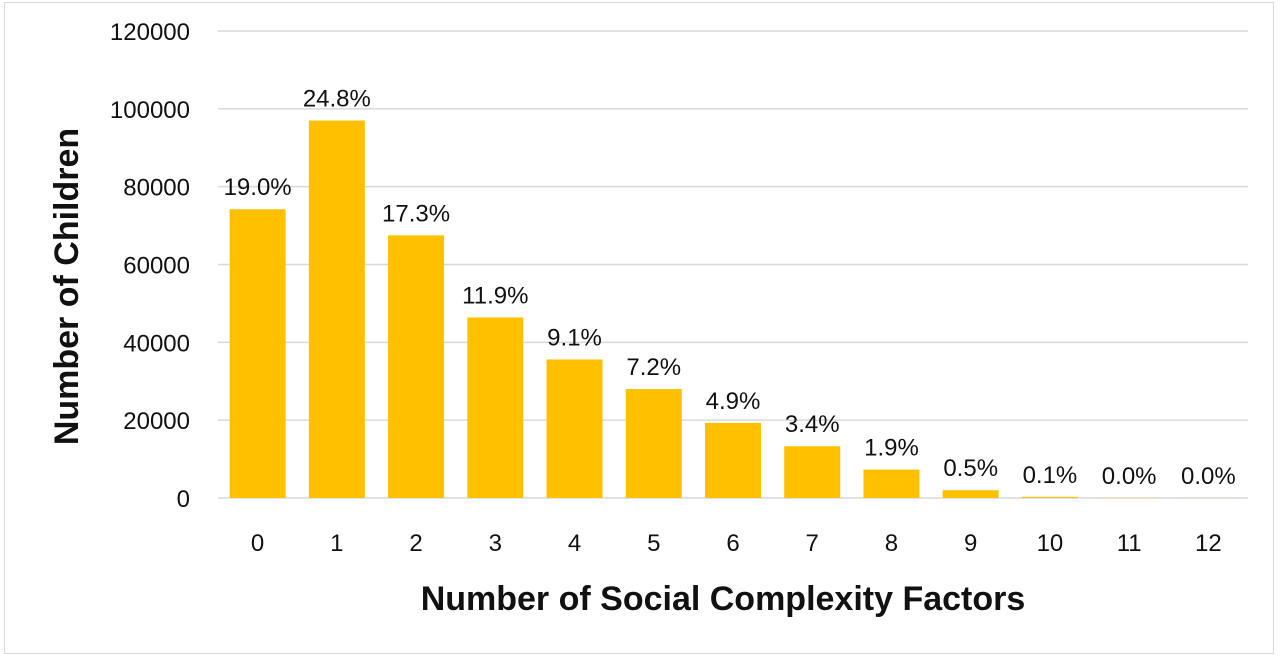 This screenshot has width=1280, height=659. What do you see at coordinates (67, 286) in the screenshot?
I see `y-axis-title: Number of Children` at bounding box center [67, 286].